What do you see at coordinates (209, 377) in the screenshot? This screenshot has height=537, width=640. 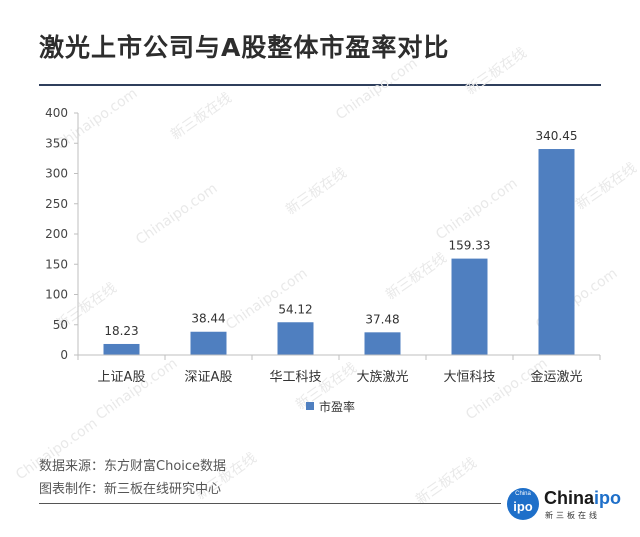 I see `x-tick-label: 深证A股` at bounding box center [209, 377].